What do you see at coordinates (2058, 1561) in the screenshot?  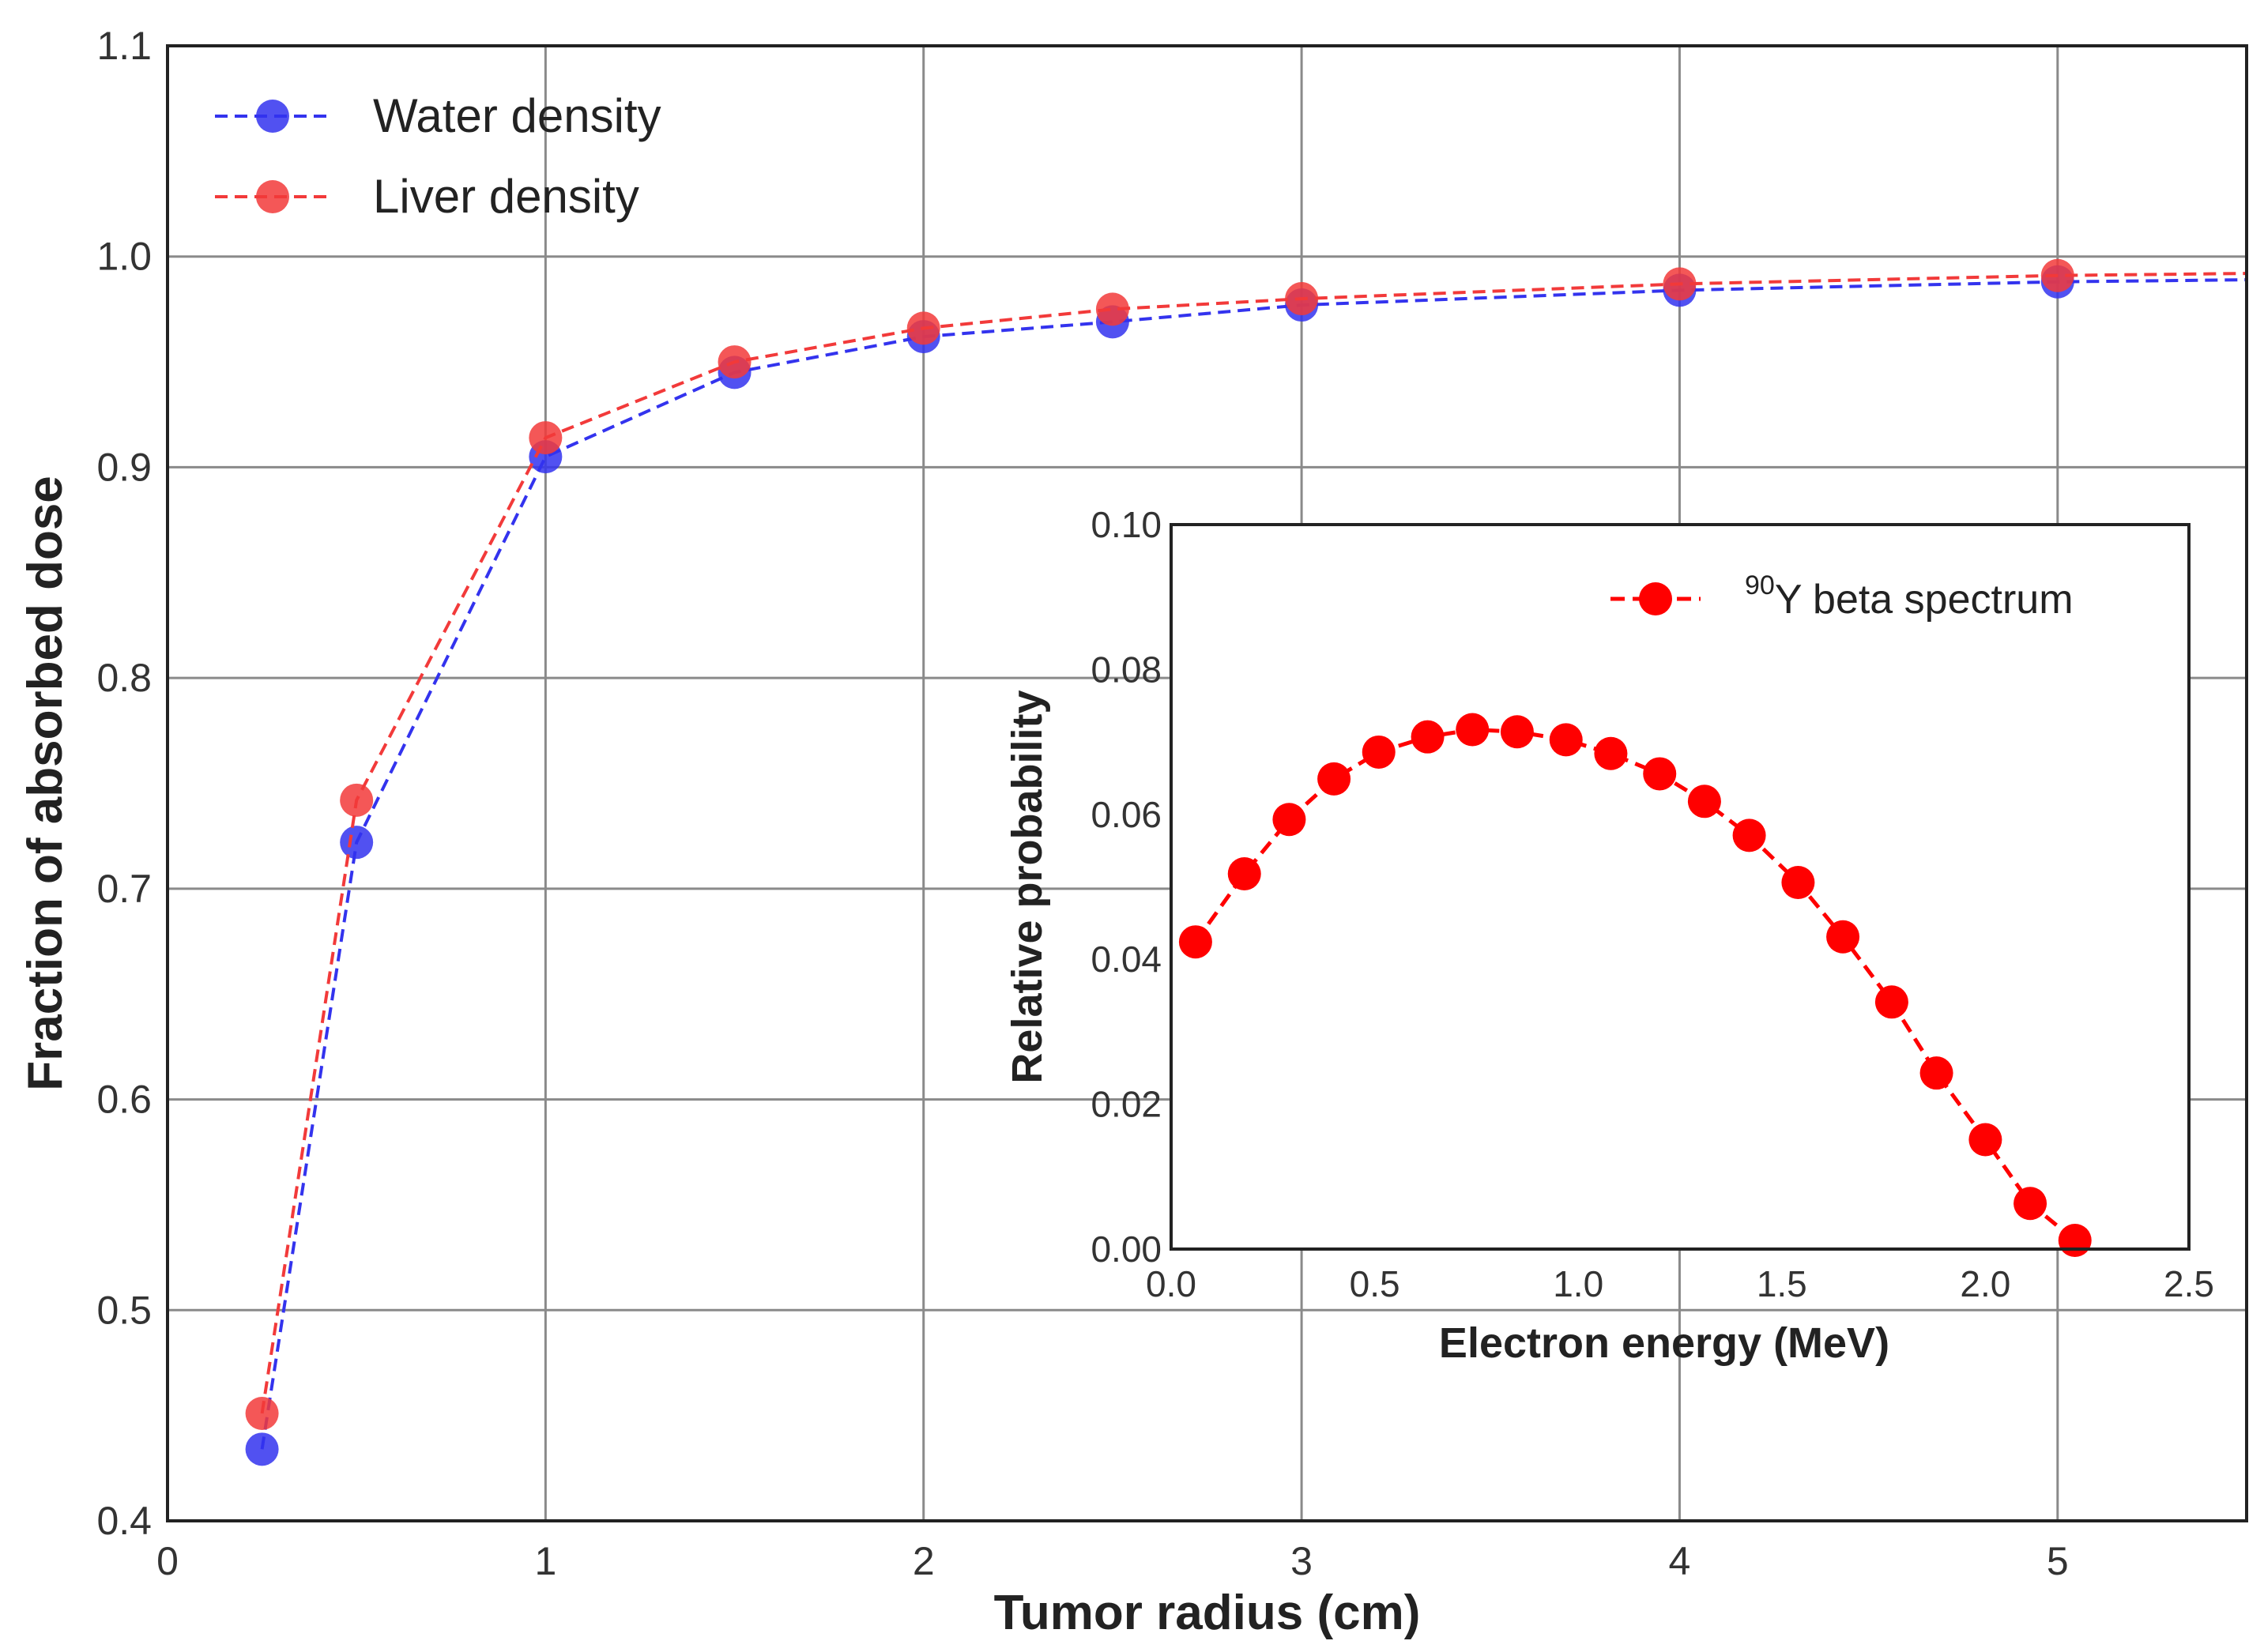 I see `main-x-tick-label: 5` at bounding box center [2058, 1561].